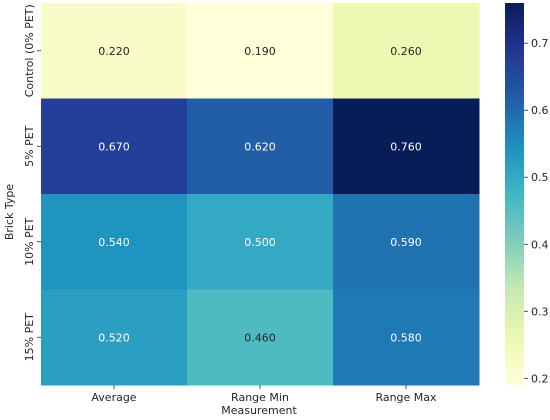  I want to click on cell-value-label: 0.190, so click(260, 51).